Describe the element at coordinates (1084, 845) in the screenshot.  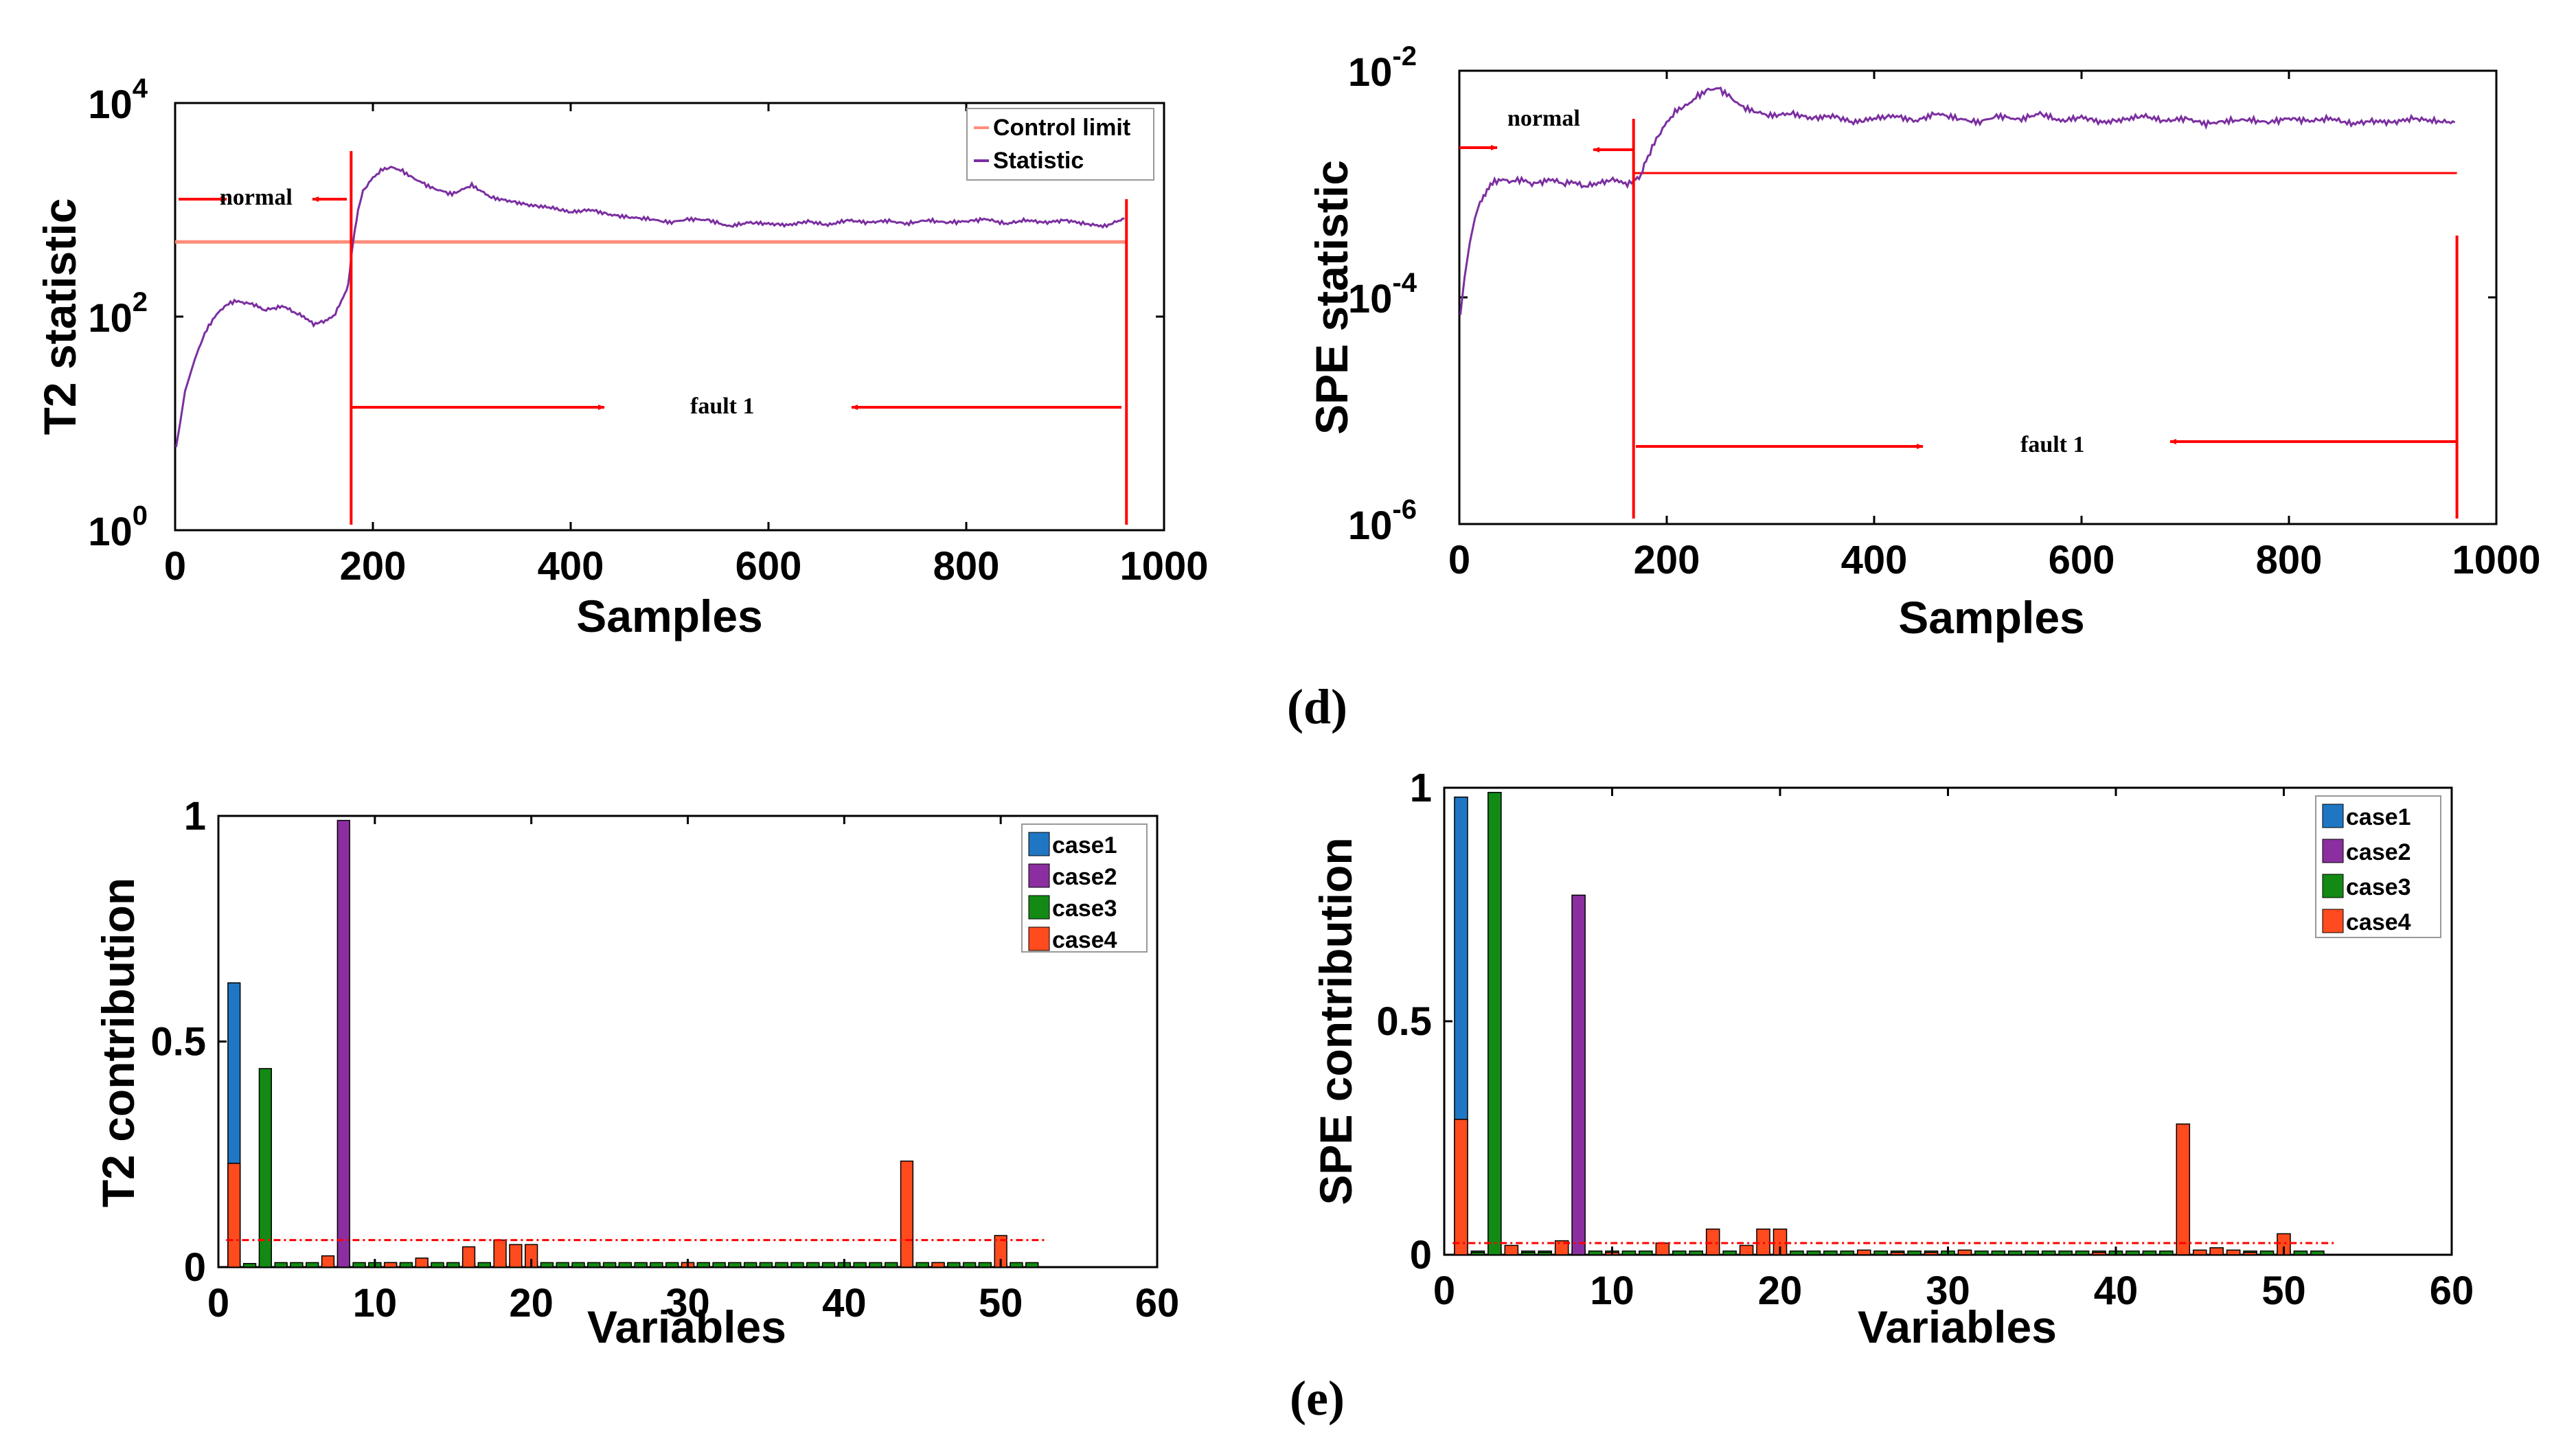
I see `t2c-legend-case1: case1` at that location.